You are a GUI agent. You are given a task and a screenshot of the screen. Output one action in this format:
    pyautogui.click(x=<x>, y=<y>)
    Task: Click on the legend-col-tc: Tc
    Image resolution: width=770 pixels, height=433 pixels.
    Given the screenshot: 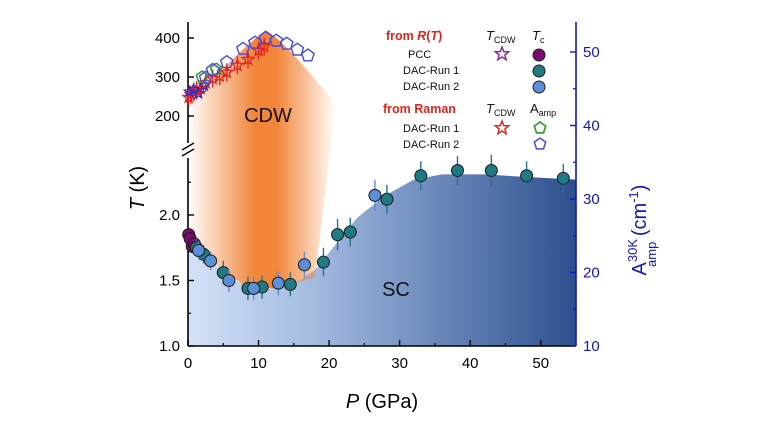 What is the action you would take?
    pyautogui.click(x=538, y=36)
    